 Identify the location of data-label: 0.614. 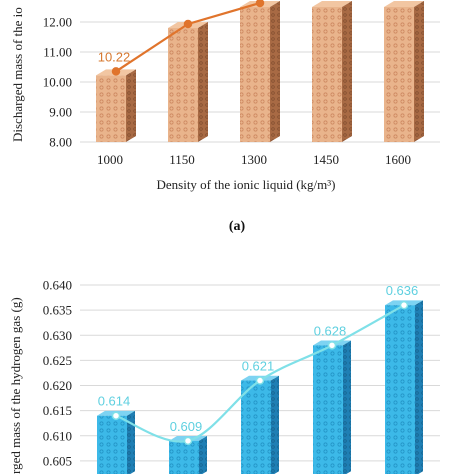
(114, 401).